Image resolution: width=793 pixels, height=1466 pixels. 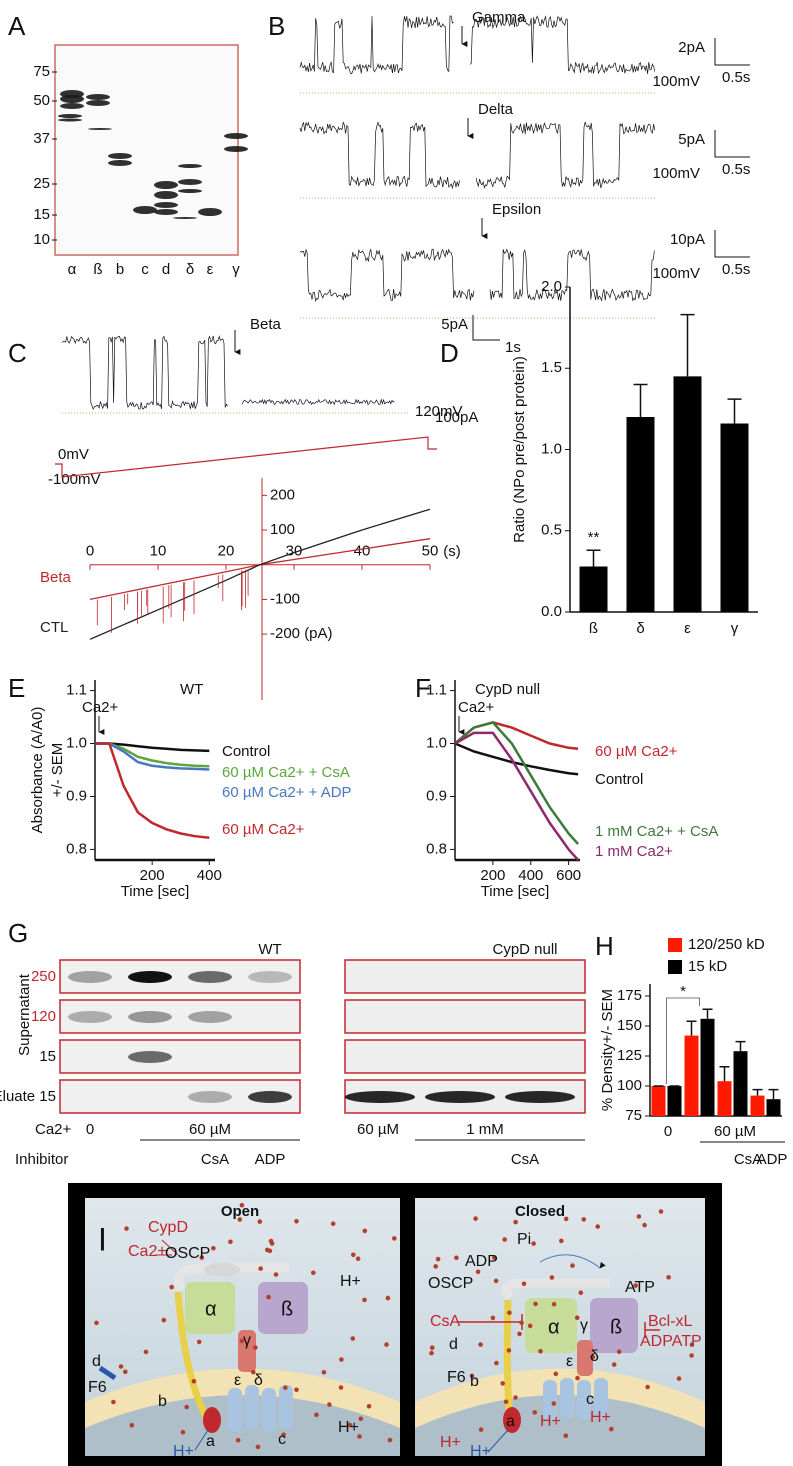 I want to click on x-tick-label: ß, so click(x=593, y=628).